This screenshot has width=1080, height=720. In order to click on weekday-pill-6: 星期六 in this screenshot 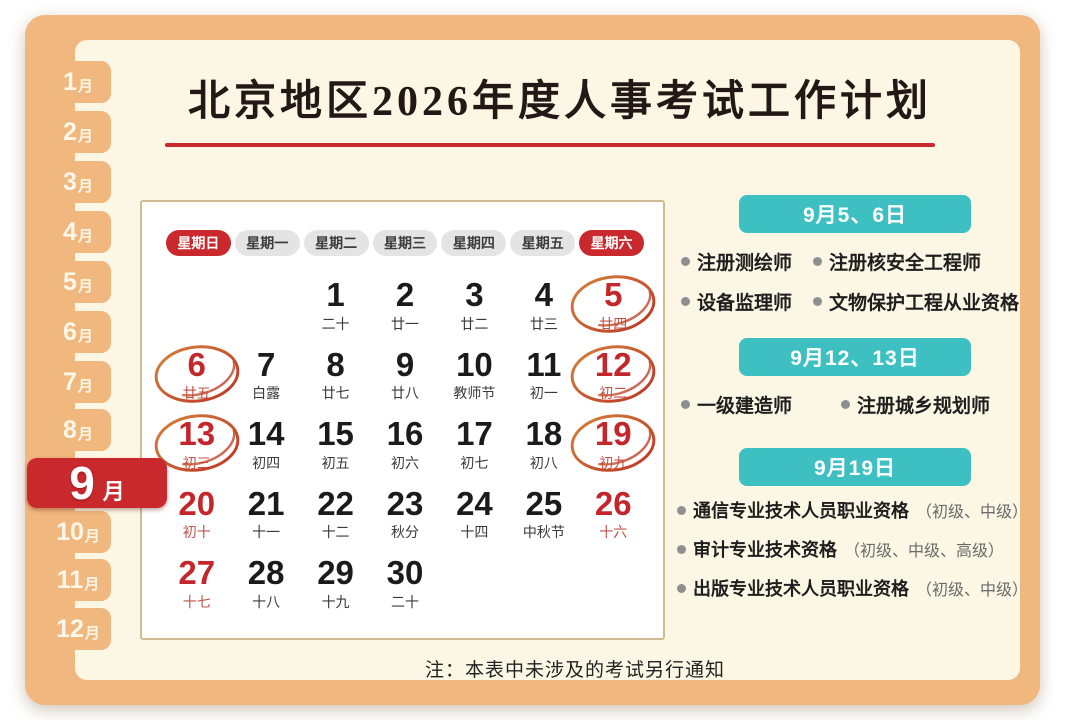, I will do `click(611, 243)`.